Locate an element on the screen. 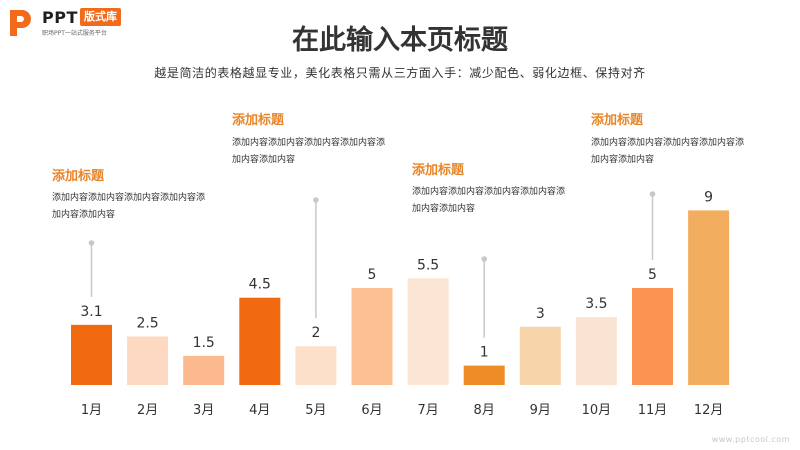 The width and height of the screenshot is (800, 450). brand-logo: PPT 版式库 职场PPT一站式服务平台 is located at coordinates (93, 24).